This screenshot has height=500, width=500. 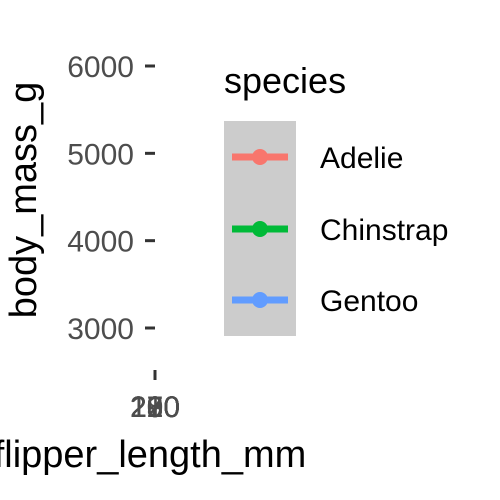 What do you see at coordinates (153, 455) in the screenshot?
I see `x-axis-title: flipper_length_mm` at bounding box center [153, 455].